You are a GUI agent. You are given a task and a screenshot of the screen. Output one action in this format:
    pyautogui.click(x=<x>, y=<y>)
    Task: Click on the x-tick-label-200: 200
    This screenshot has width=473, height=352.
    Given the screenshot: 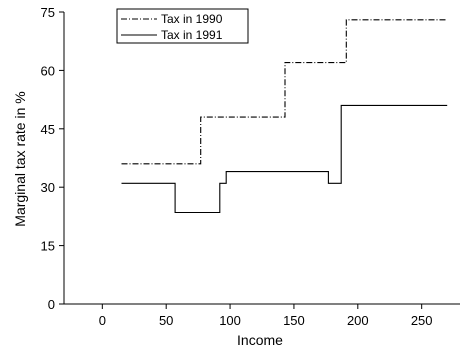 What is the action you would take?
    pyautogui.click(x=358, y=320)
    